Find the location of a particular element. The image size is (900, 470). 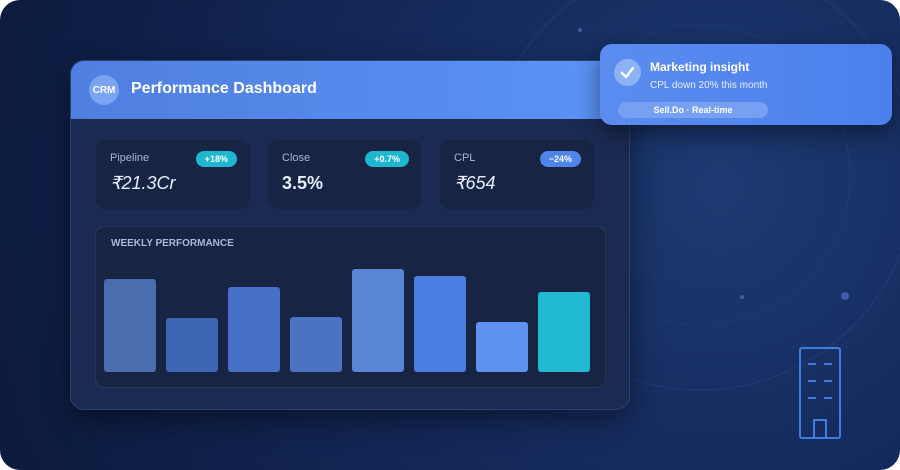

kpi-change: +18% is located at coordinates (216, 159).